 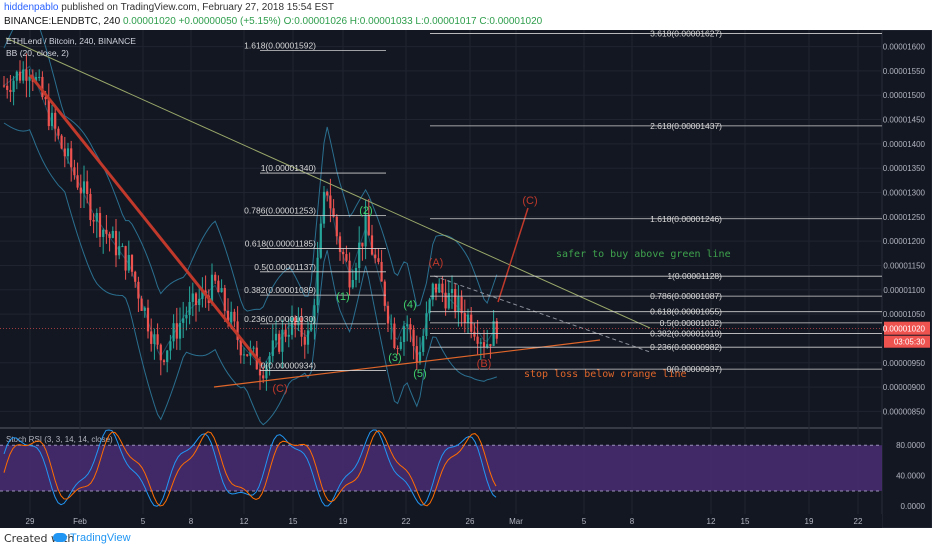 I want to click on stoch-rsi-title: Stoch RSI (3, 3, 14, 14, close), so click(x=59, y=439).